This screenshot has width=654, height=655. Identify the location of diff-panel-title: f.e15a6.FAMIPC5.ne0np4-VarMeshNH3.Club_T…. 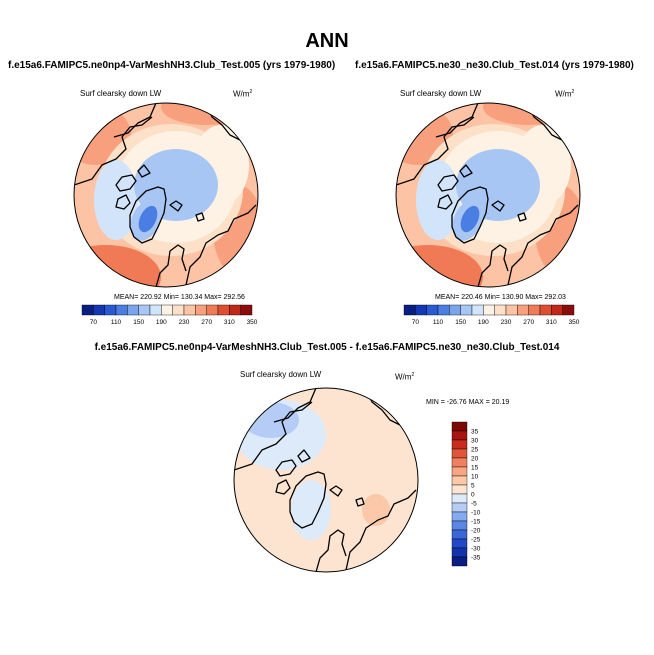
(327, 347).